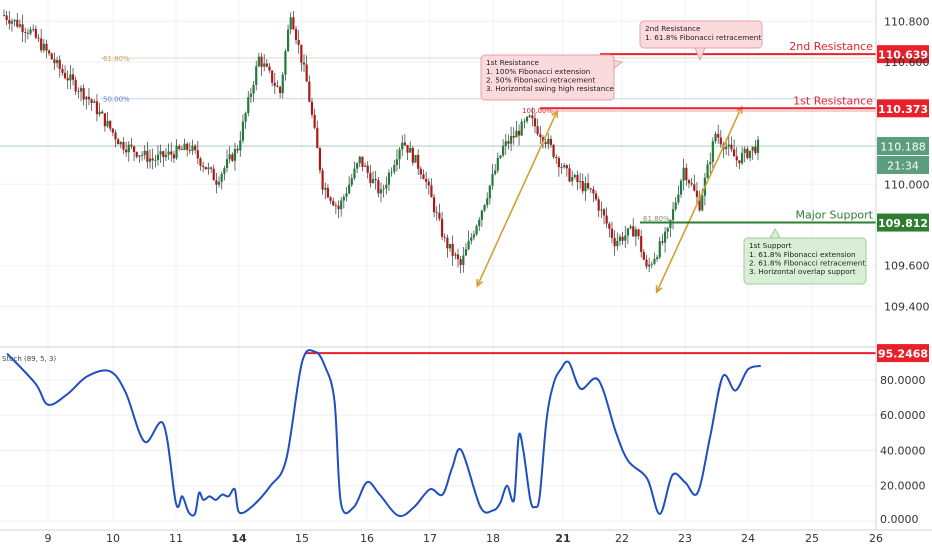 Image resolution: width=932 pixels, height=550 pixels. Describe the element at coordinates (907, 184) in the screenshot. I see `price-tick-label: 110.000` at that location.